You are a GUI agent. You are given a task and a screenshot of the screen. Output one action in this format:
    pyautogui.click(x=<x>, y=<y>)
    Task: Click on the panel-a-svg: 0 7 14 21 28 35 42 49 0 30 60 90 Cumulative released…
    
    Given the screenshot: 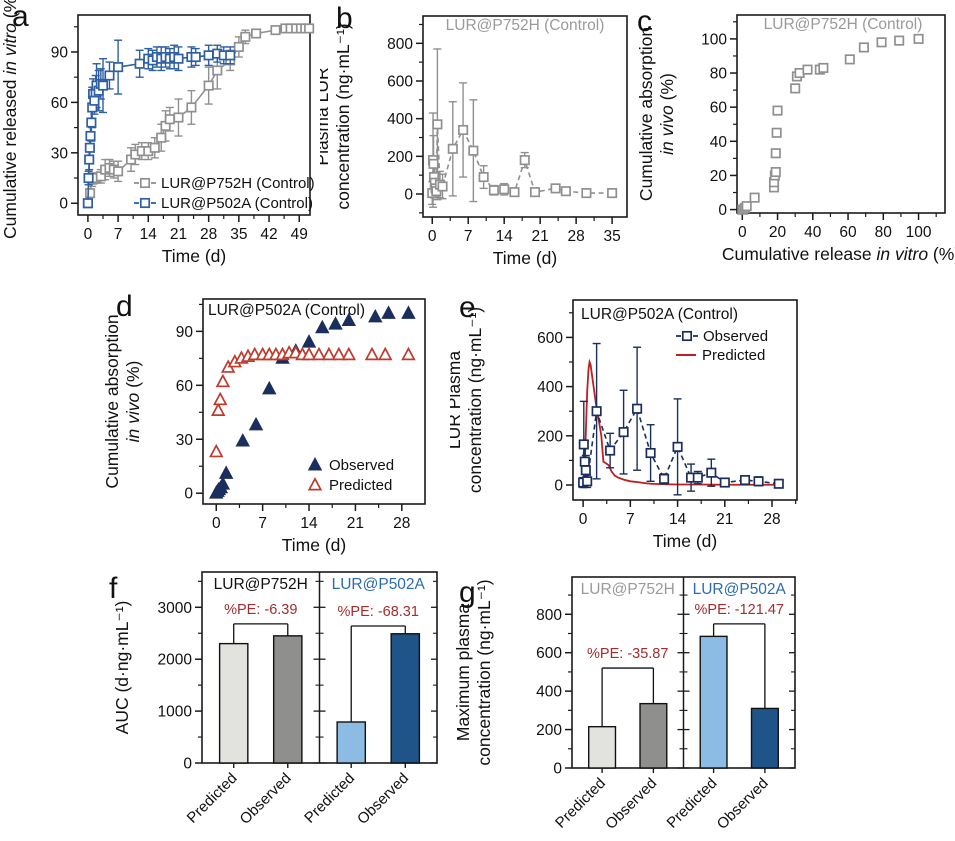 What is the action you would take?
    pyautogui.click(x=157, y=133)
    